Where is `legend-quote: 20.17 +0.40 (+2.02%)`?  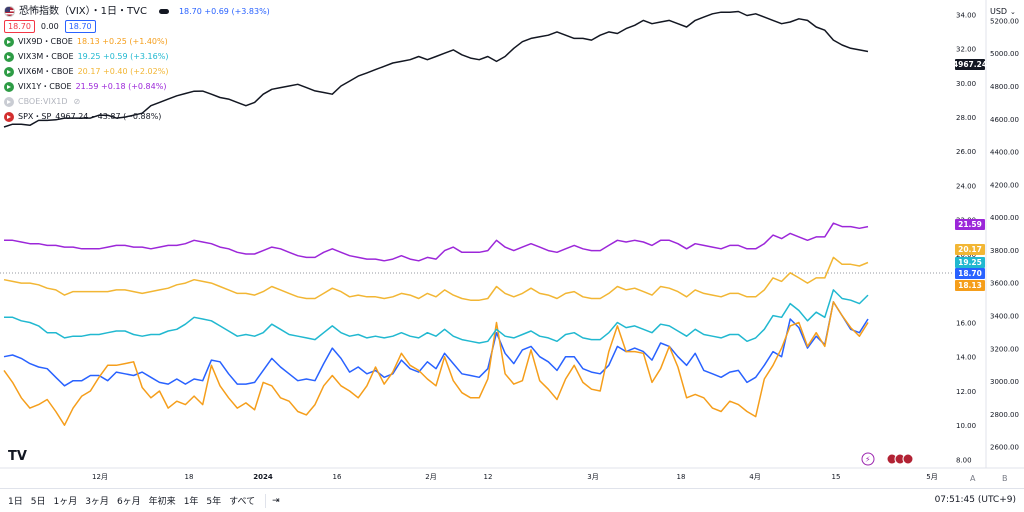 legend-quote: 20.17 +0.40 (+2.02%) is located at coordinates (123, 71).